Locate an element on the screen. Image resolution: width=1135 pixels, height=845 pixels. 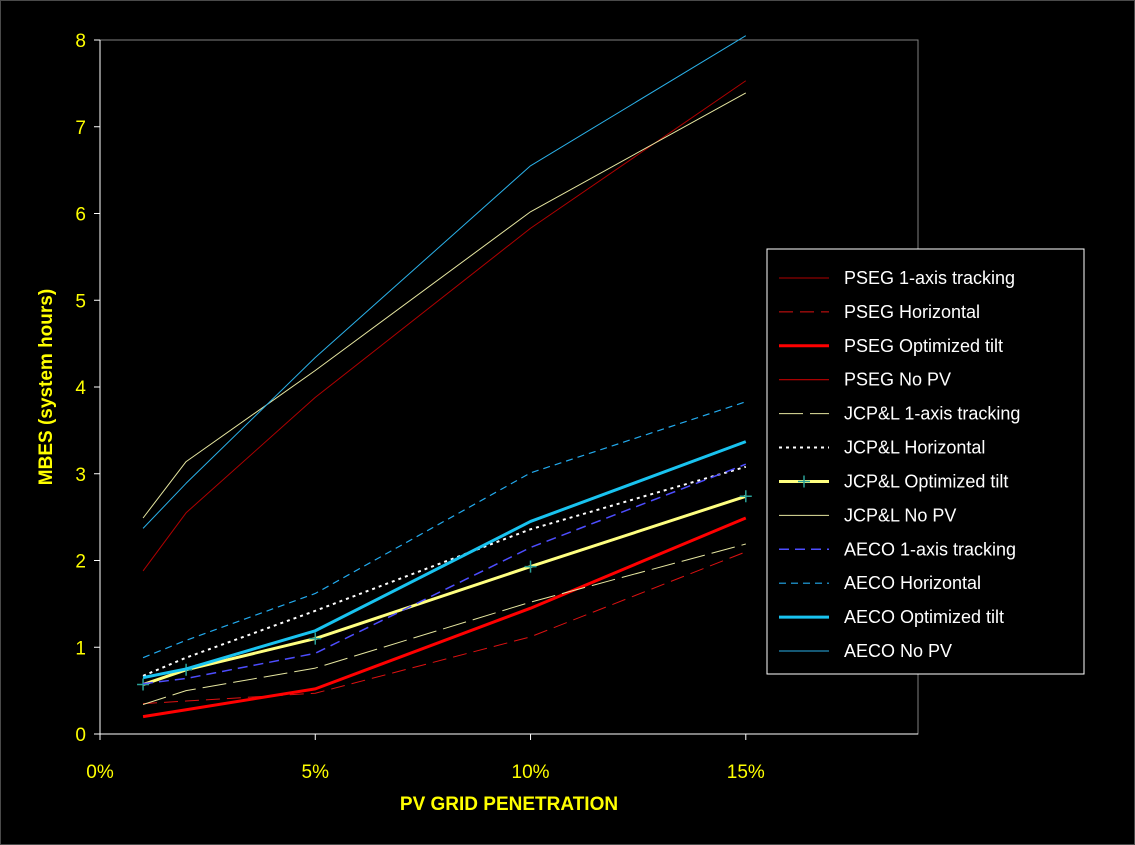
legend-item: AECO No PV is located at coordinates (865, 651).